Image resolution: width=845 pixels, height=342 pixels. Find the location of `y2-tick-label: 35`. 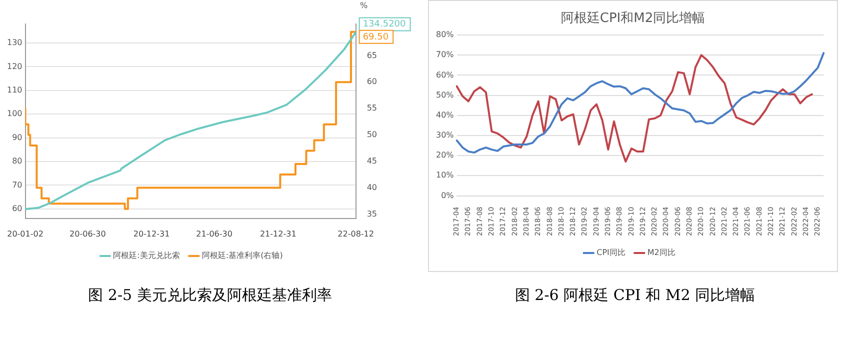

y2-tick-label: 35 is located at coordinates (372, 213).